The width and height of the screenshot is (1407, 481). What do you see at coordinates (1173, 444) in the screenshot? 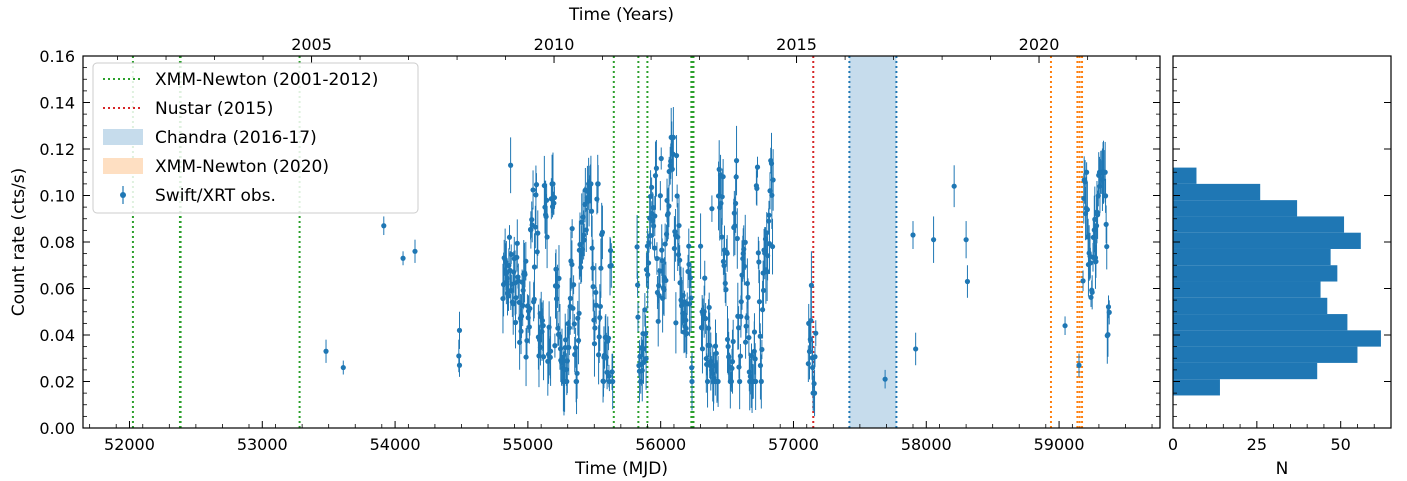
I see `histogram-x-tick-label: 0` at bounding box center [1173, 444].